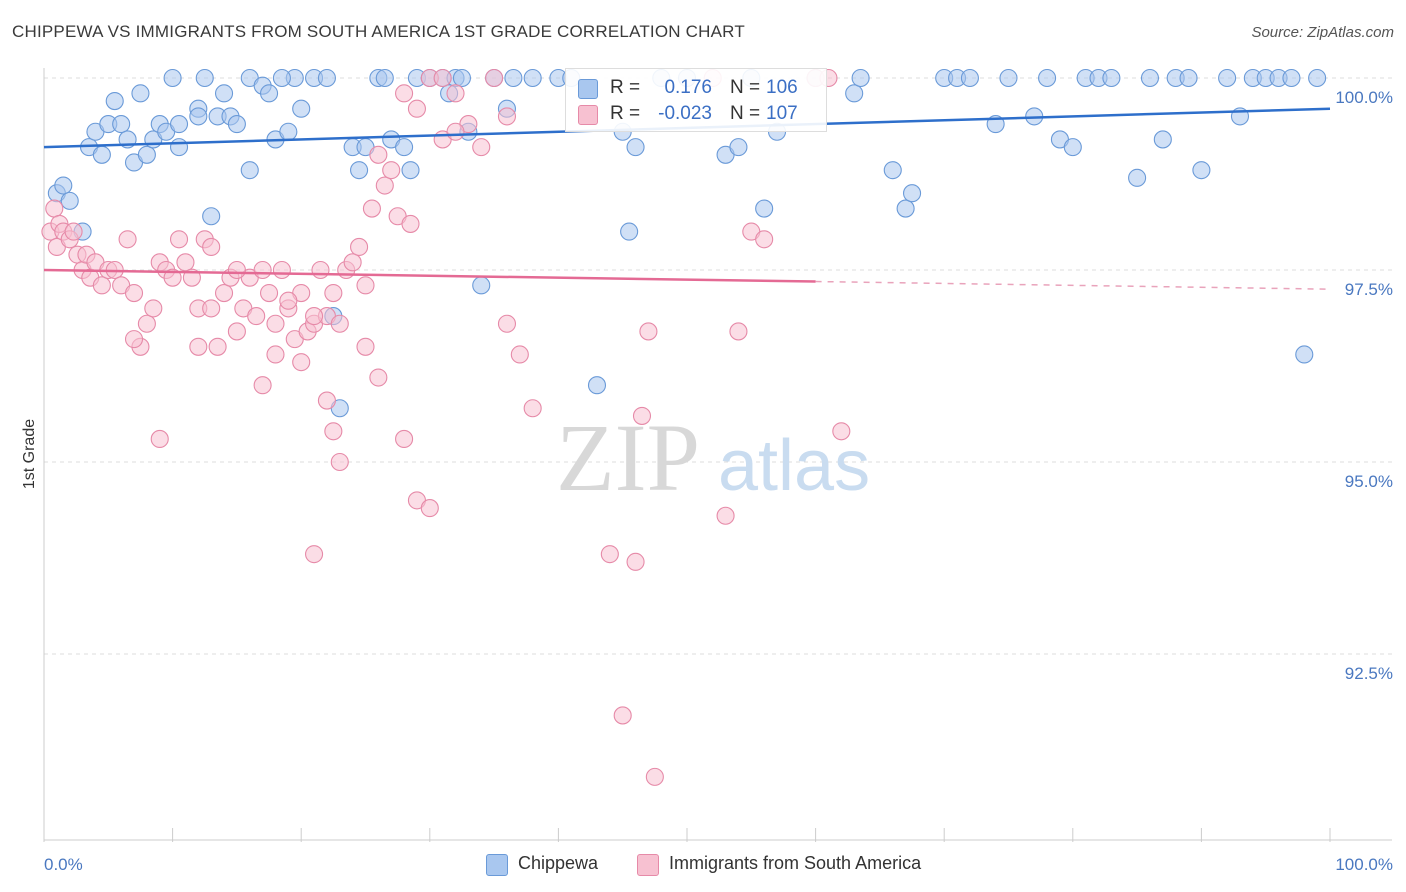  I want to click on y-tick-label: 100.0%, so click(1364, 97).